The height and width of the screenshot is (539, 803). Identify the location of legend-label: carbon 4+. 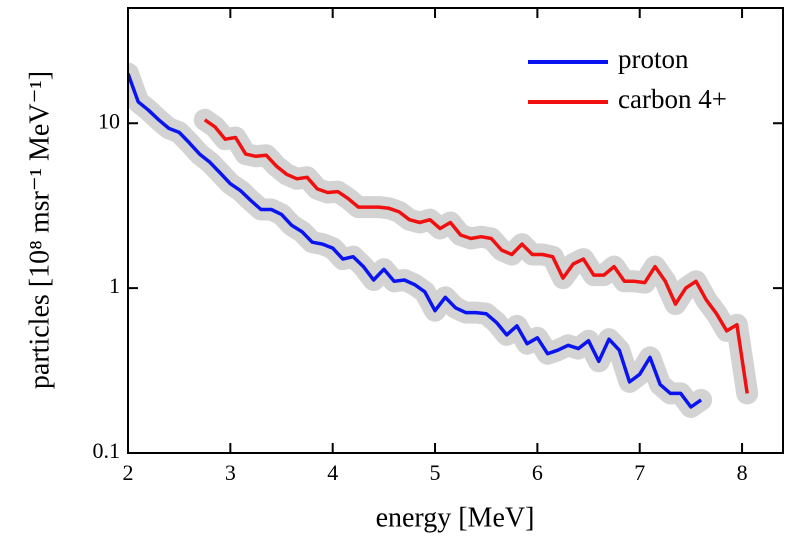
(672, 99).